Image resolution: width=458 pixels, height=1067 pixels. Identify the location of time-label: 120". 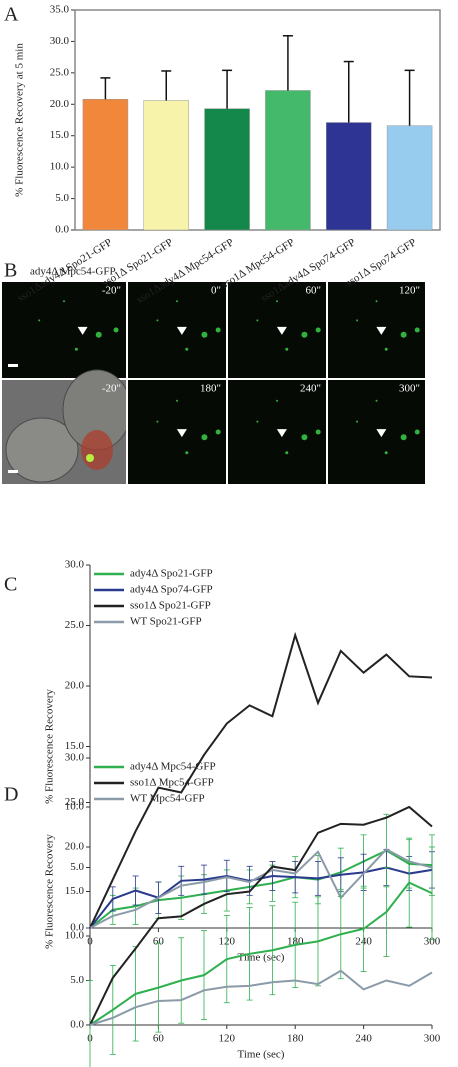
(409, 291).